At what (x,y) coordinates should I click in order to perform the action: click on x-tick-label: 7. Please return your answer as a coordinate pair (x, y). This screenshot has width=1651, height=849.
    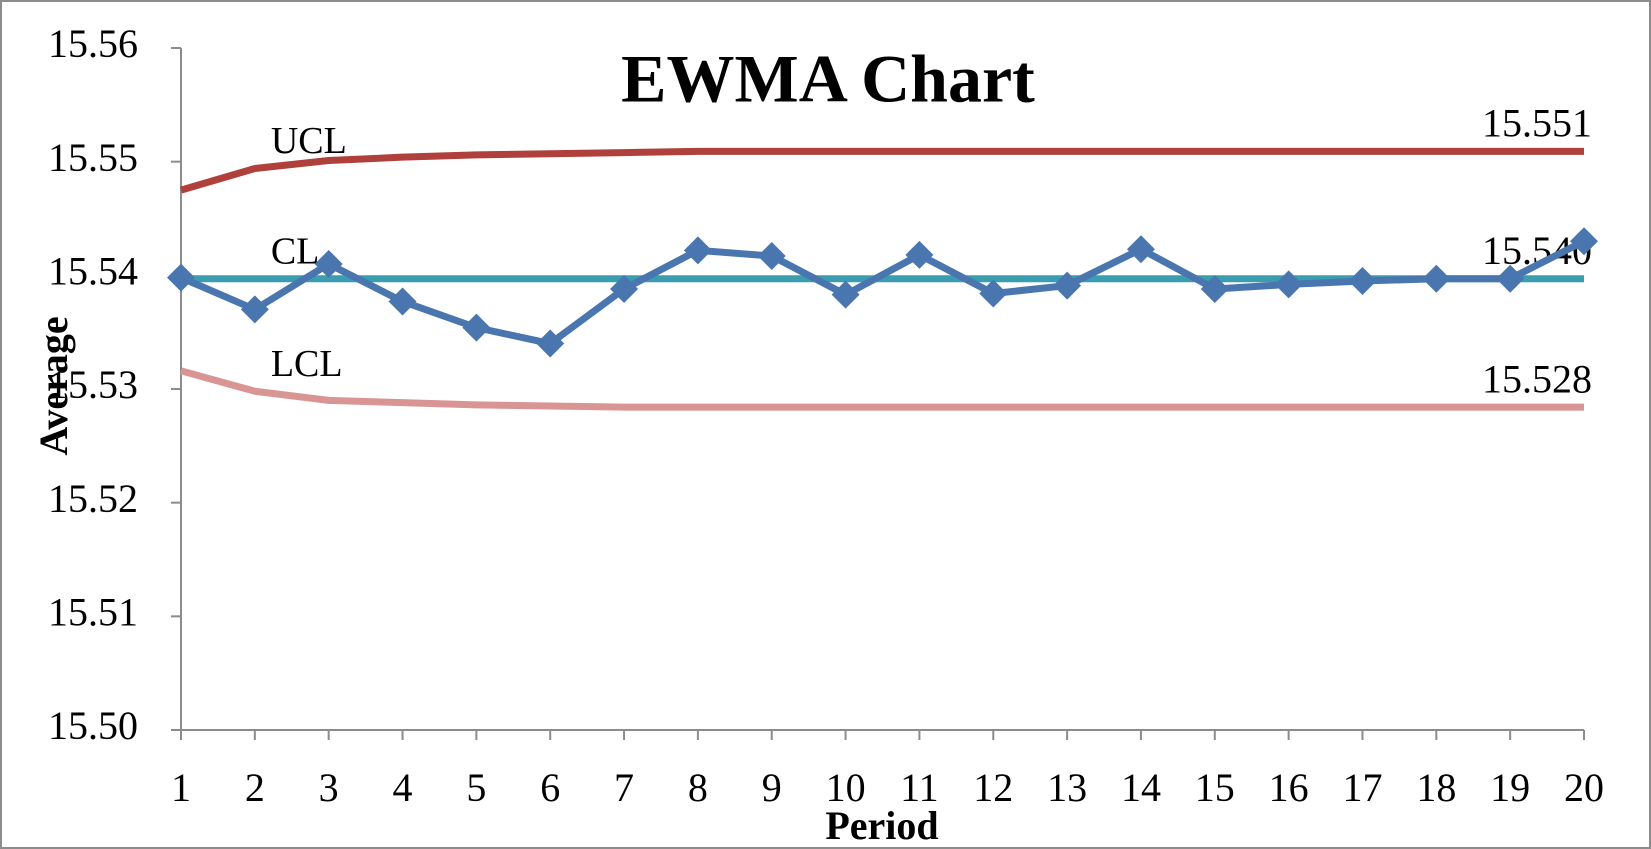
    Looking at the image, I should click on (624, 787).